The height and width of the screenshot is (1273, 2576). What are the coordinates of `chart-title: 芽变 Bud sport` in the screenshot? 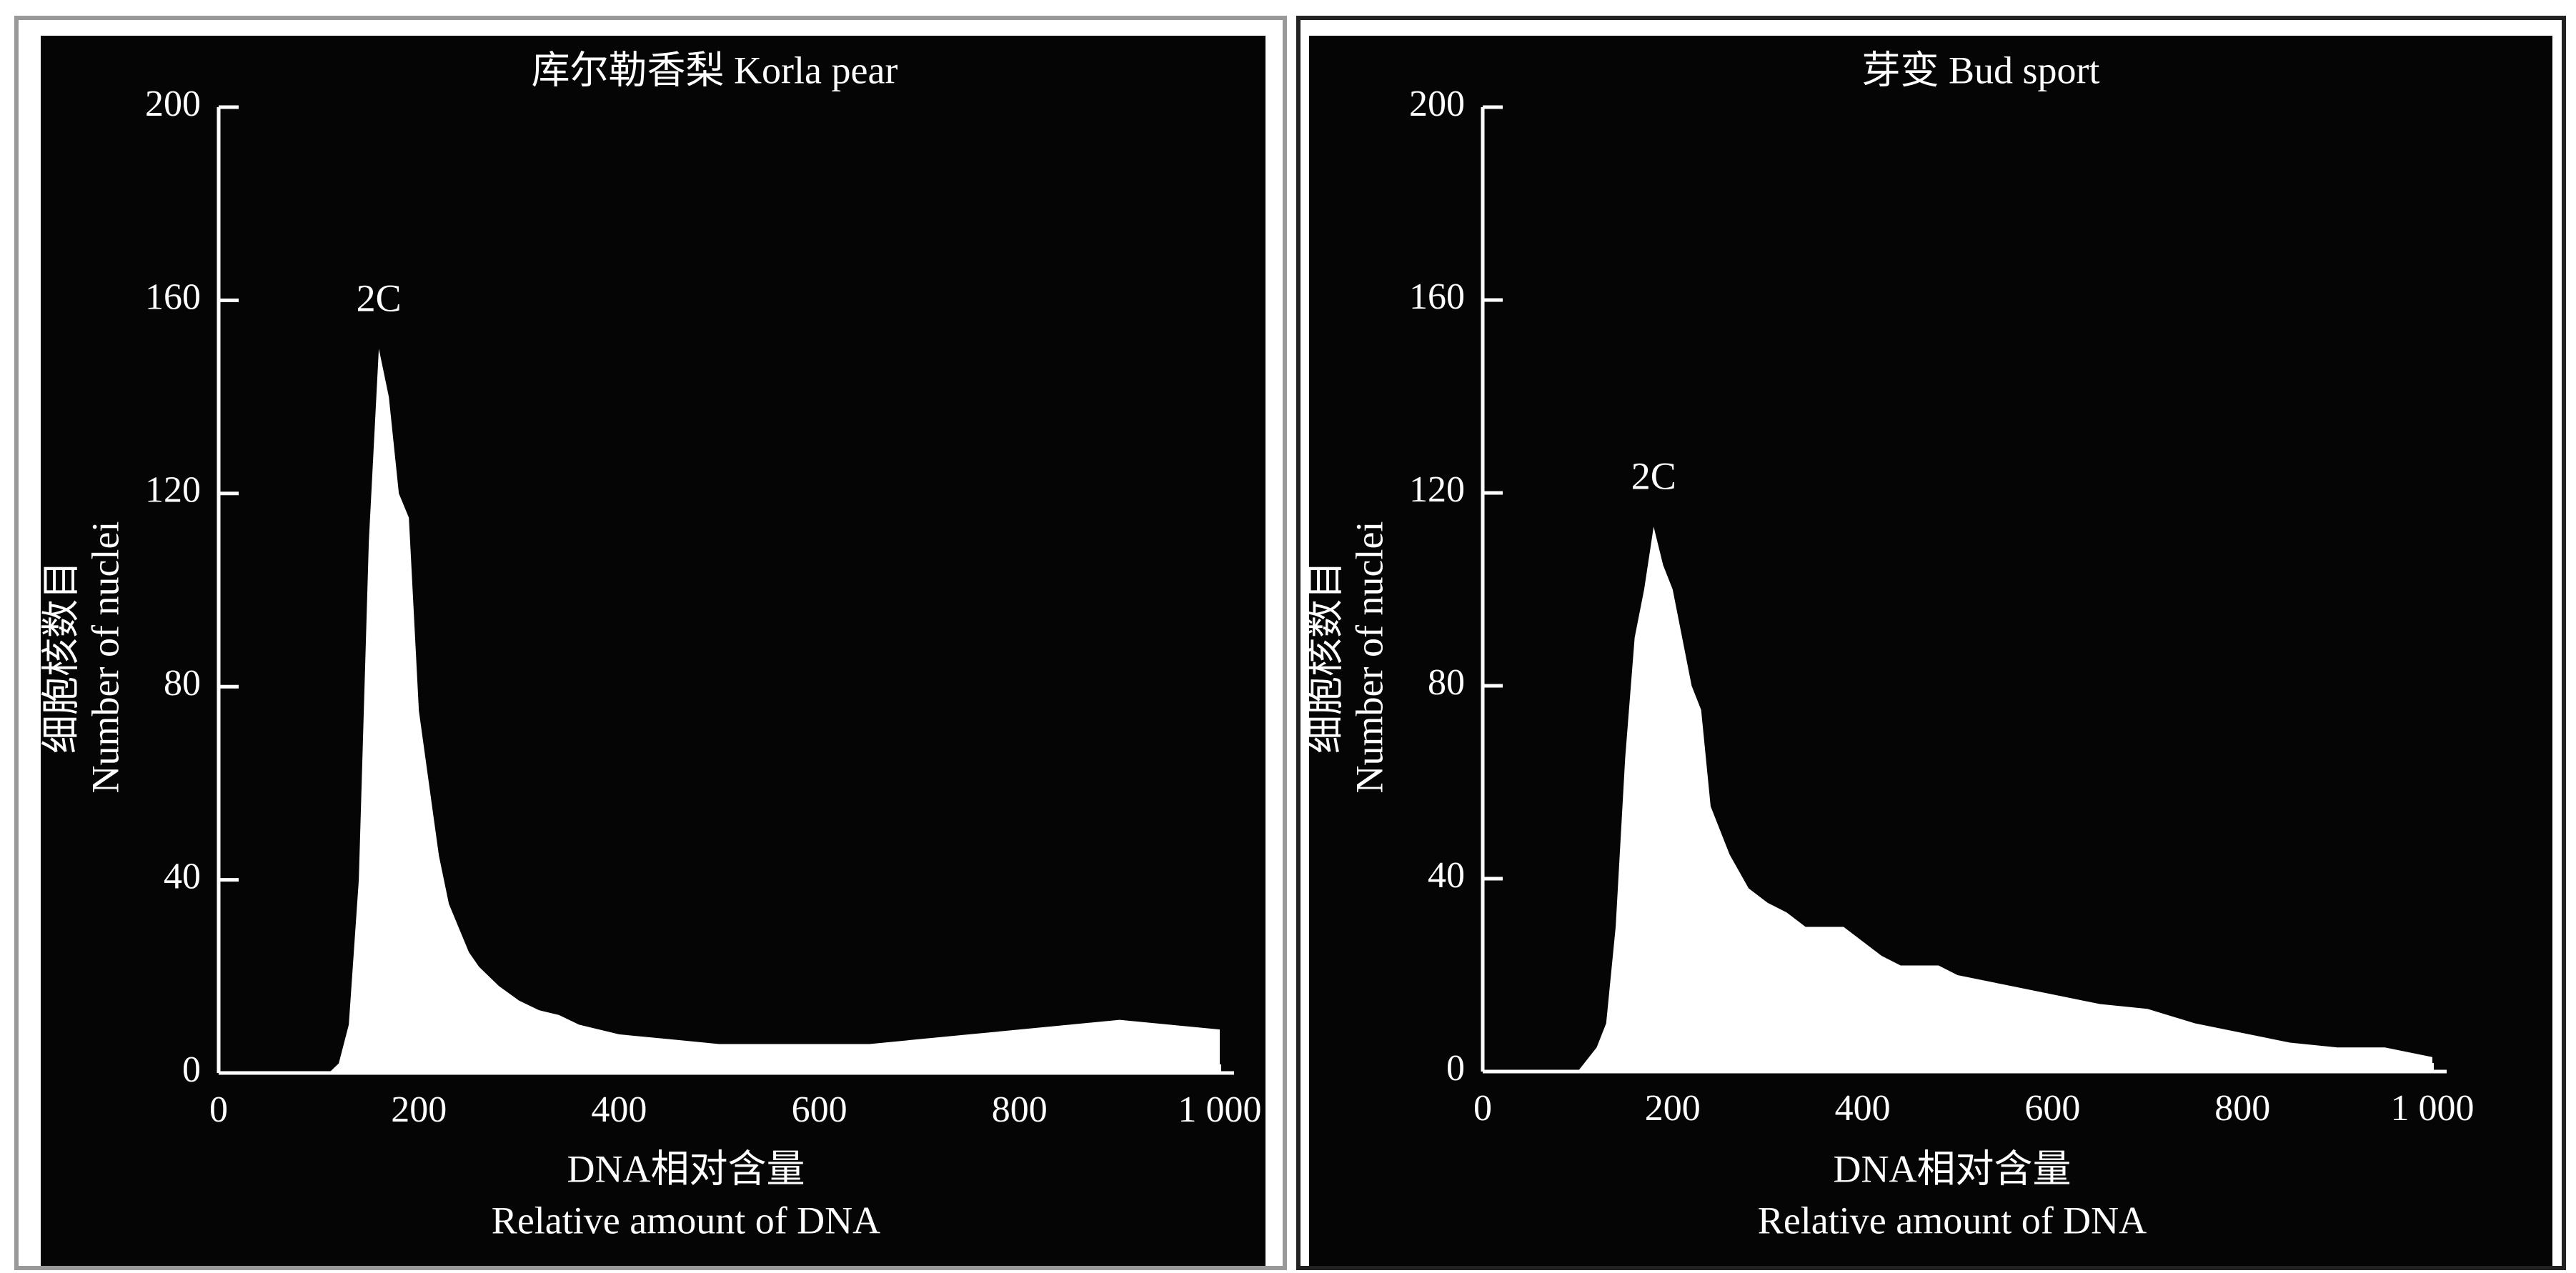 It's located at (1980, 70).